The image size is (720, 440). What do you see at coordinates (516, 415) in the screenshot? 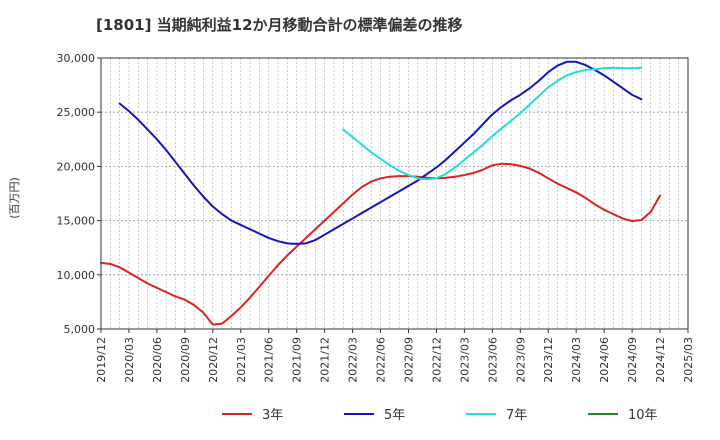
I see `legend-label-2: 7年` at bounding box center [516, 415].